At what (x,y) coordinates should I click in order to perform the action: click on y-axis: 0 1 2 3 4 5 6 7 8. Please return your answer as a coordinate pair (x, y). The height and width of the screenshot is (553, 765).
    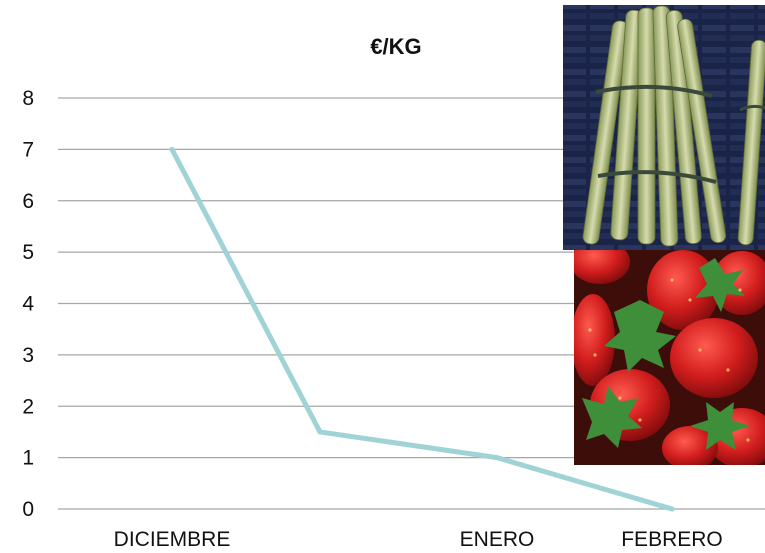
    Looking at the image, I should click on (28, 304).